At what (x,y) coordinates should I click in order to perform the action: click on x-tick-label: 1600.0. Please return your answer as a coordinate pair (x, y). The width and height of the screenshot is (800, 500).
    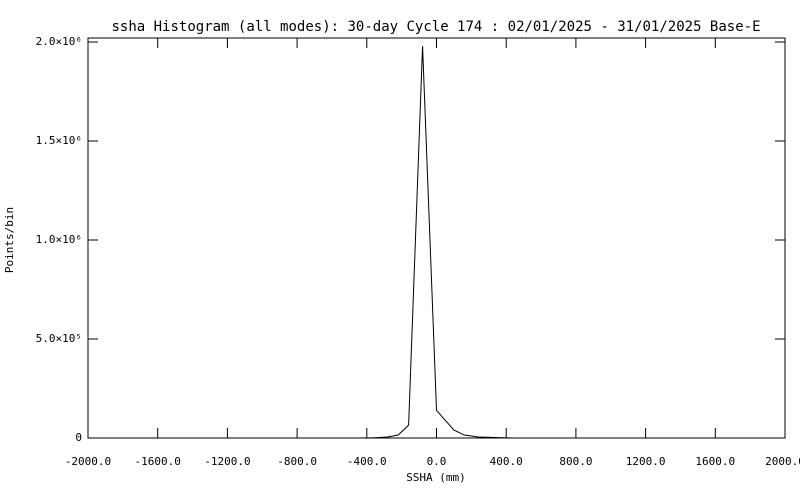
    Looking at the image, I should click on (715, 461).